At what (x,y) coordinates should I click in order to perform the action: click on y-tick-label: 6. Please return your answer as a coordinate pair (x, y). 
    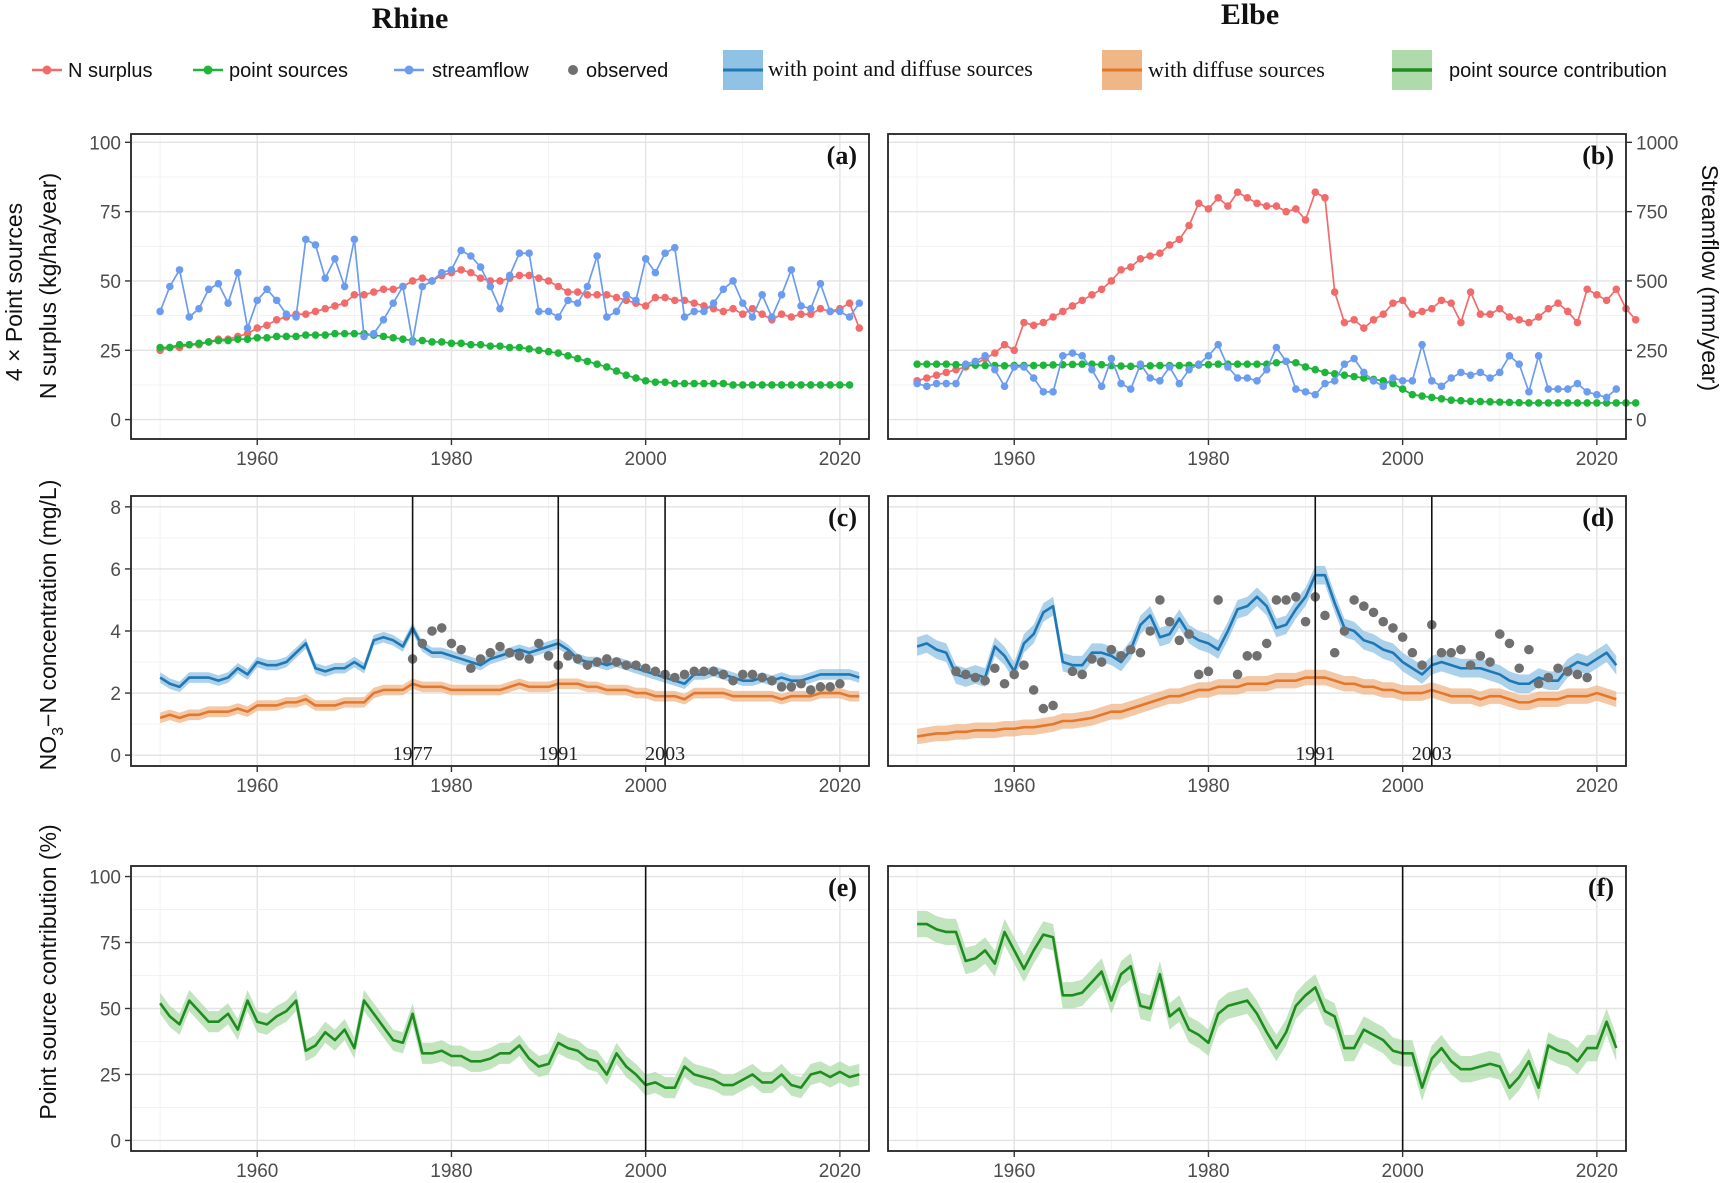
    Looking at the image, I should click on (115, 570).